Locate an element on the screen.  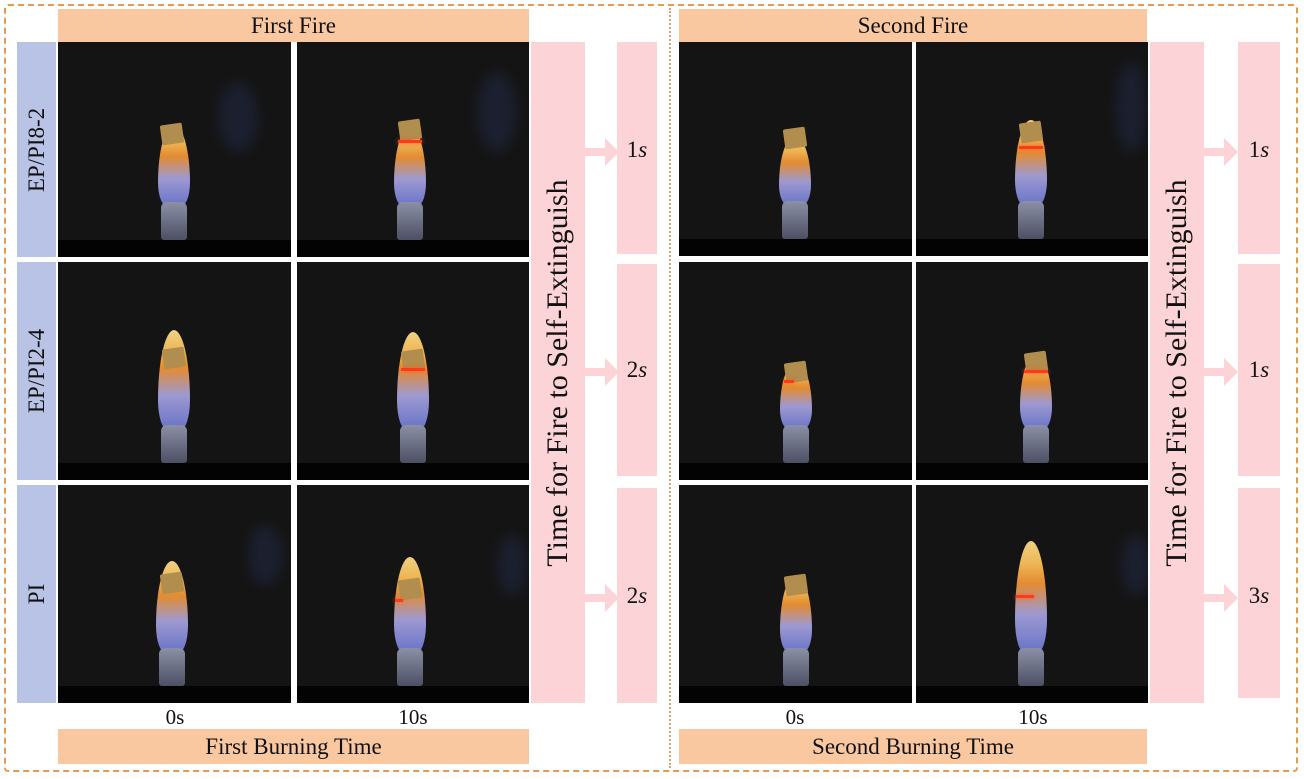
second-extinguish-label: Time for Fire to Self-Extinguish is located at coordinates (1177, 372).